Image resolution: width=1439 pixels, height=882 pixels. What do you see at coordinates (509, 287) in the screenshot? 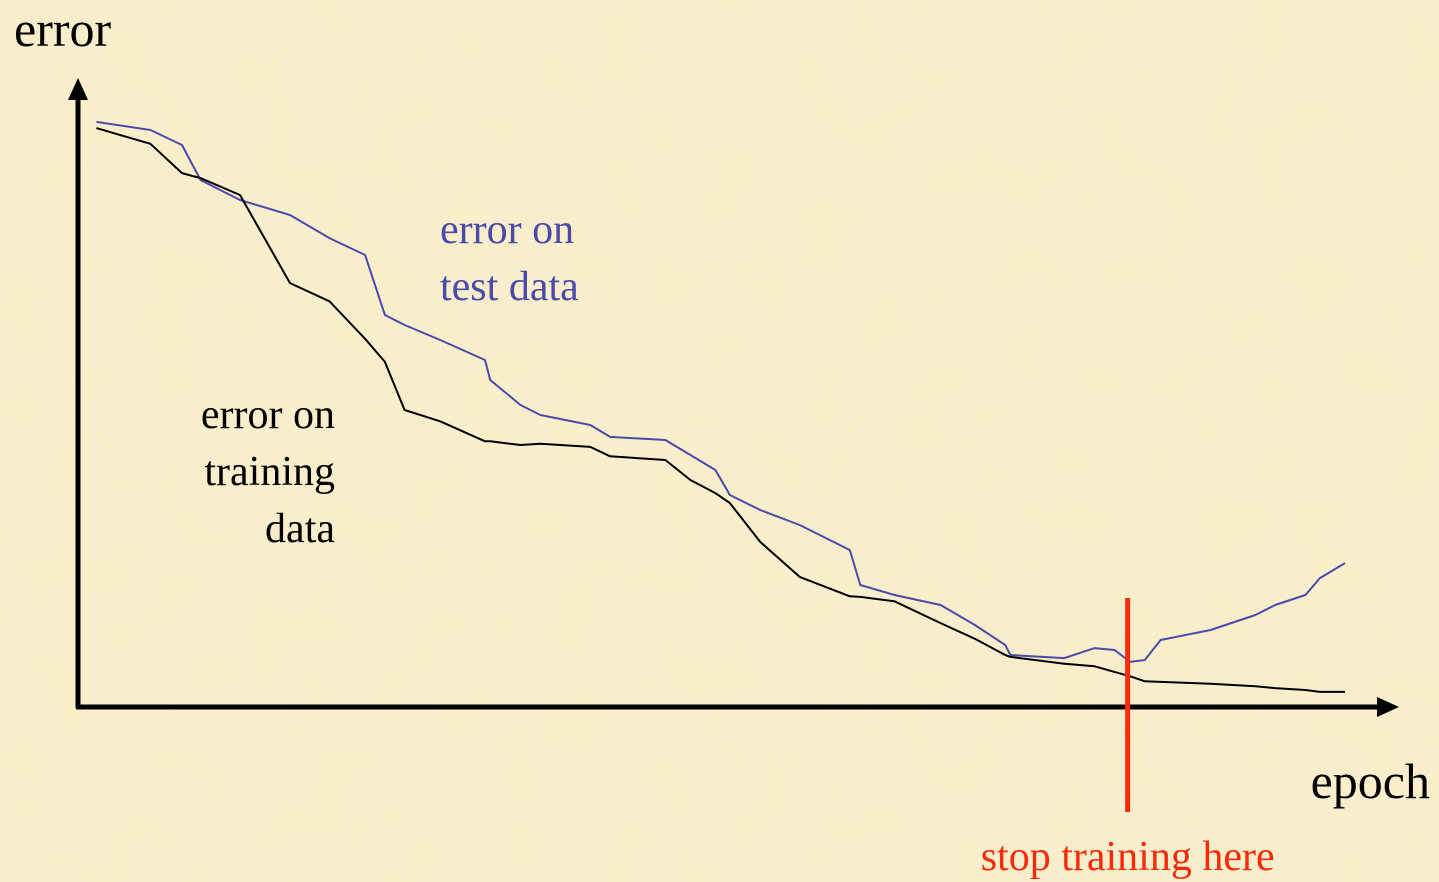
I see `series-label: test data` at bounding box center [509, 287].